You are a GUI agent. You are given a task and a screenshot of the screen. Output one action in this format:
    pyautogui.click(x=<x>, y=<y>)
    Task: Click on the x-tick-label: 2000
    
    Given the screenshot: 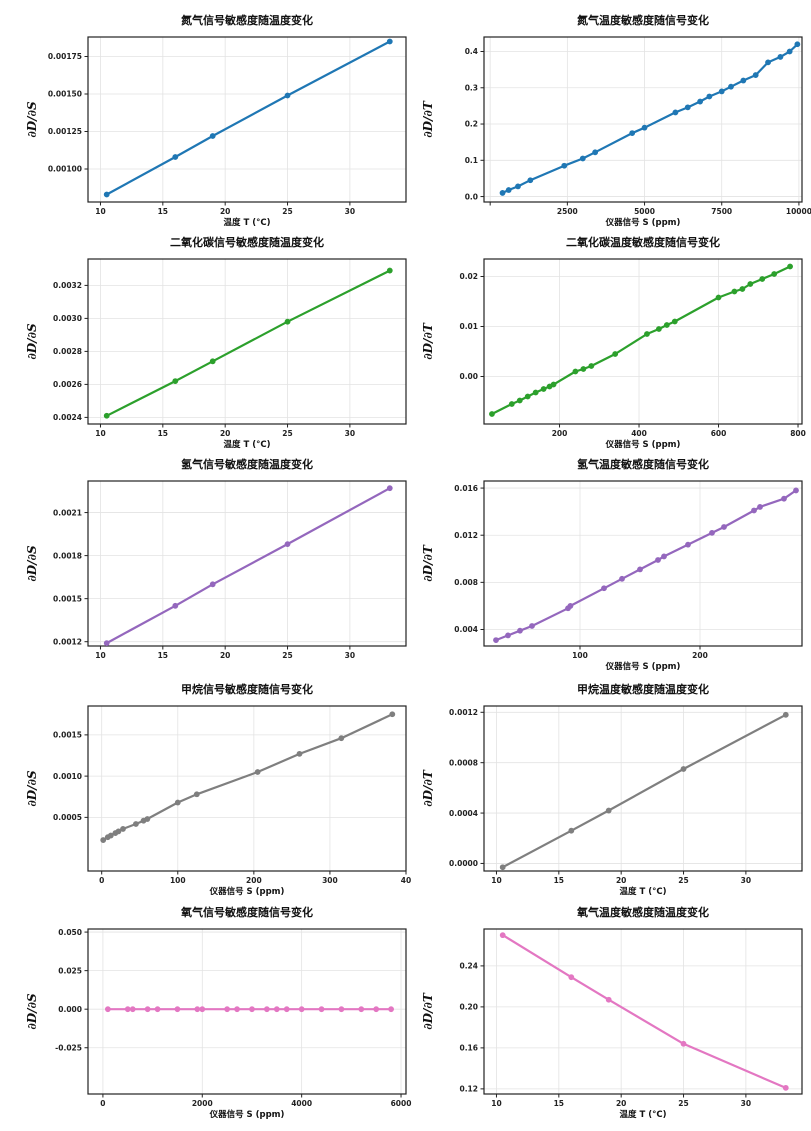 What is the action you would take?
    pyautogui.click(x=202, y=1103)
    